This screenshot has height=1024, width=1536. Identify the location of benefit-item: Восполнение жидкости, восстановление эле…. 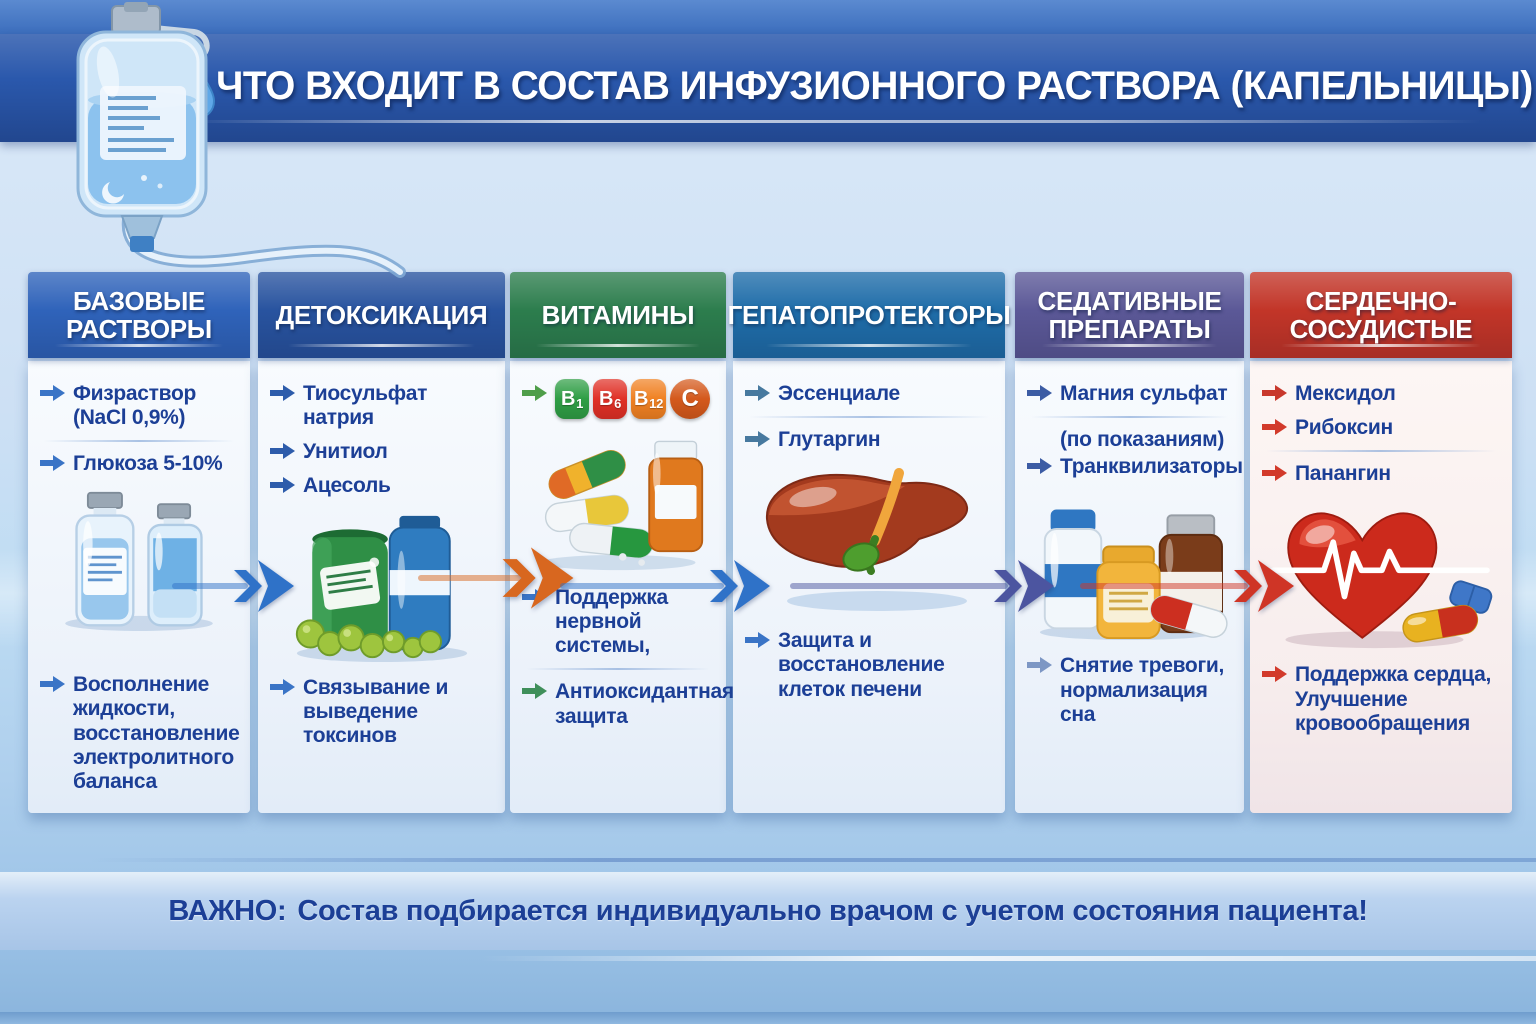
(140, 733).